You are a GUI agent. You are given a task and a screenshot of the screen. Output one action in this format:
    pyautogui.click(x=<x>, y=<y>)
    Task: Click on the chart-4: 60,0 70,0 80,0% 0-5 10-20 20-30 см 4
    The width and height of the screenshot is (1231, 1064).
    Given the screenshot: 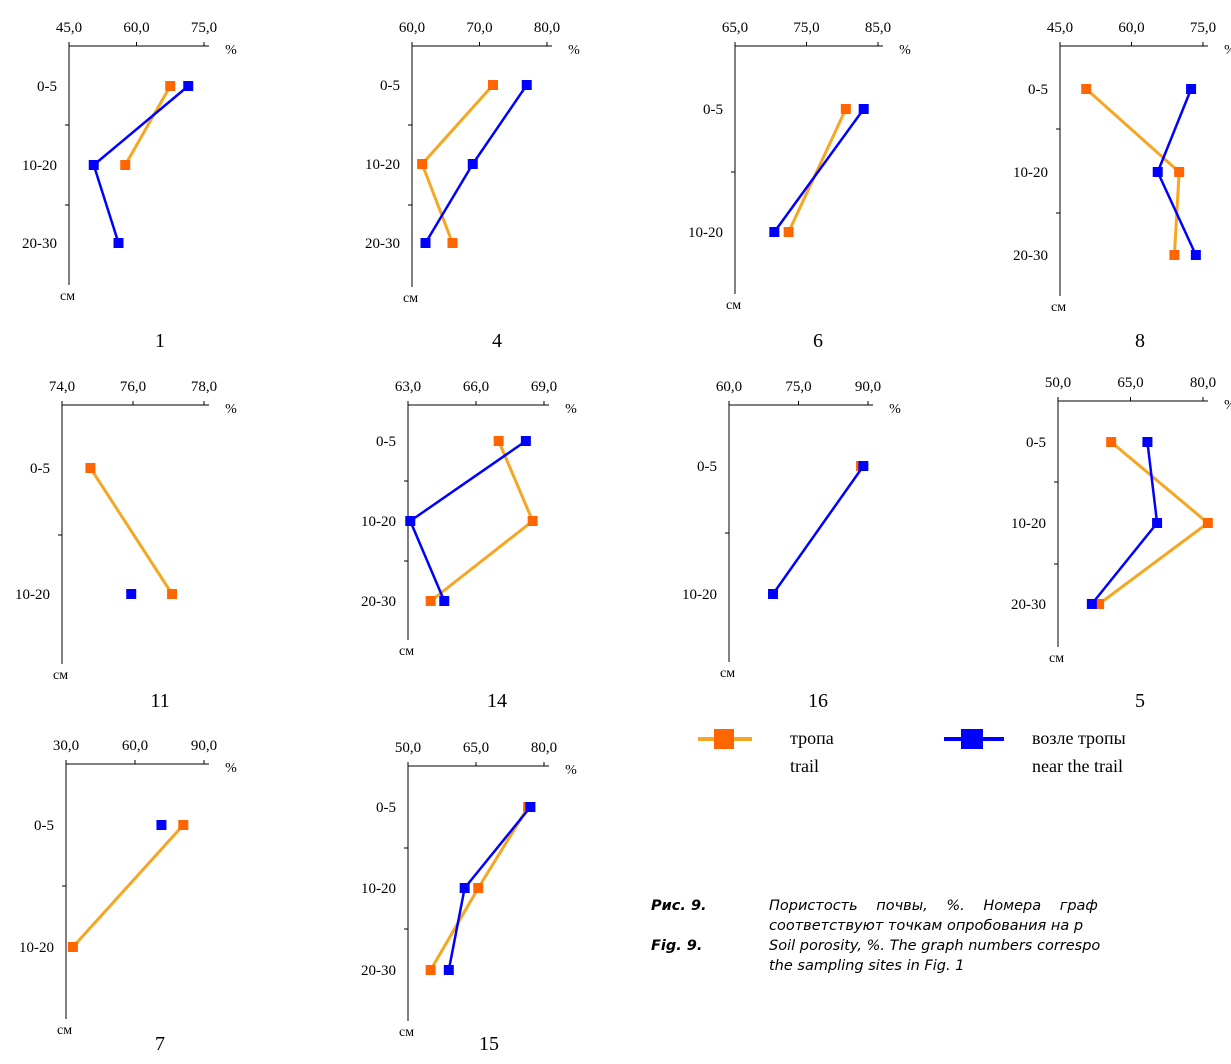 What is the action you would take?
    pyautogui.click(x=472, y=186)
    